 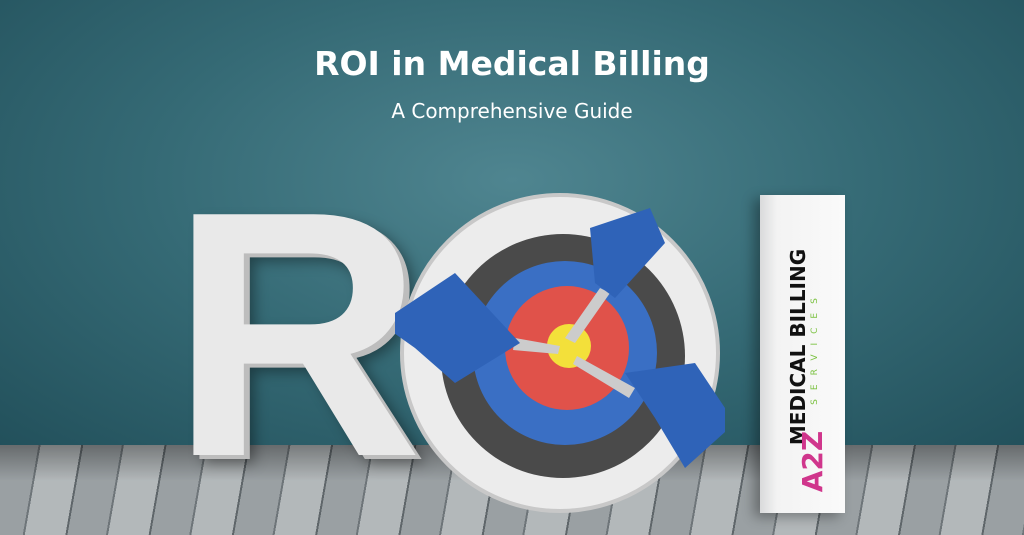 I want to click on letter-i-sculpture: MEDICAL BILLING SERVICES A2Z, so click(x=802, y=354).